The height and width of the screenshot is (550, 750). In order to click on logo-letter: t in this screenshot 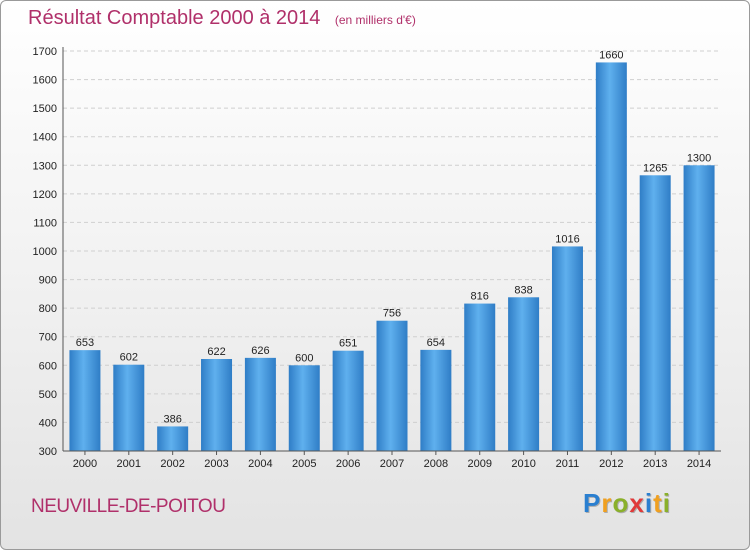, I will do `click(658, 503)`.